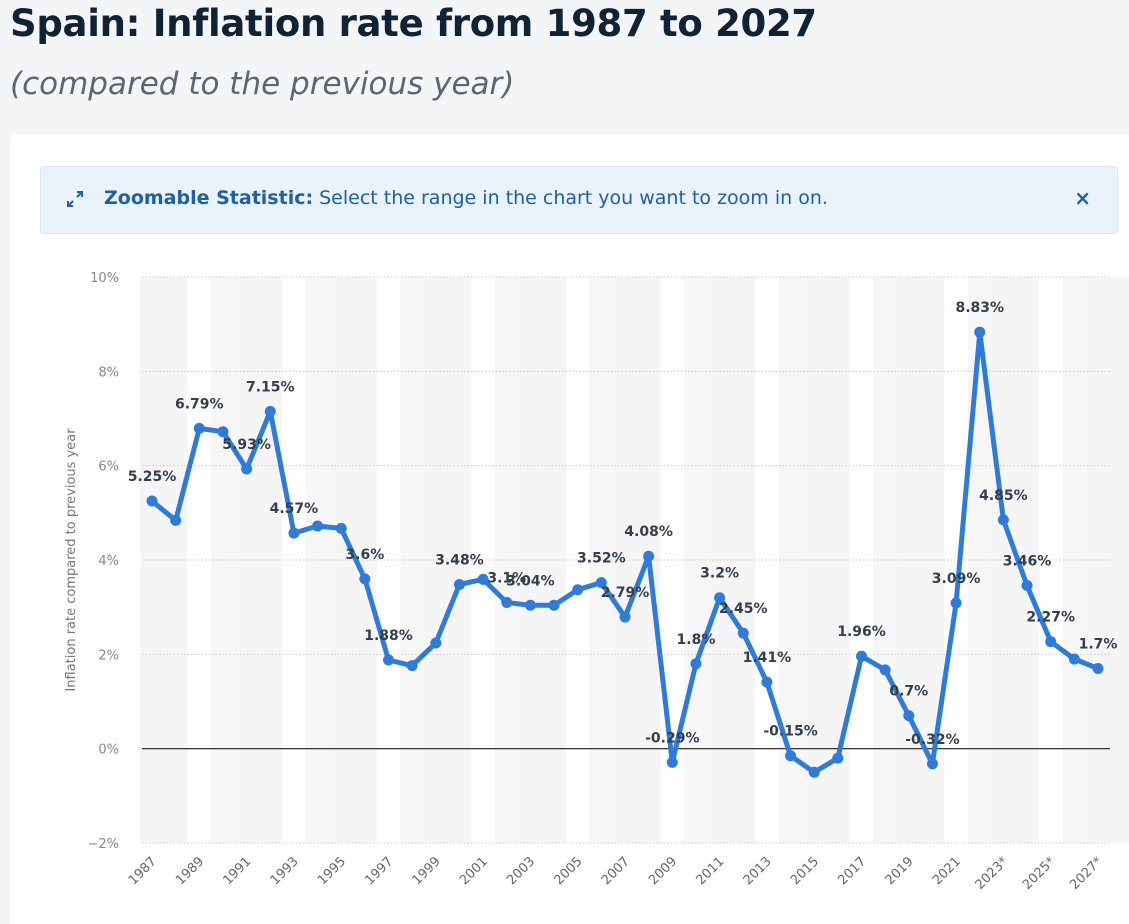 Image resolution: width=1129 pixels, height=924 pixels. I want to click on data-label: 1.8%, so click(696, 640).